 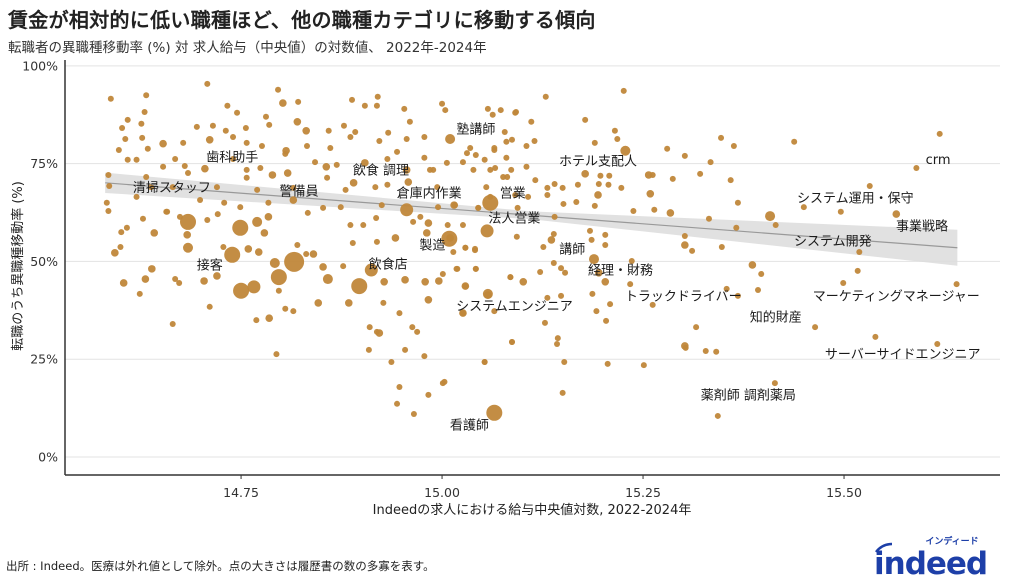 I want to click on point-label: 講師, so click(x=572, y=249).